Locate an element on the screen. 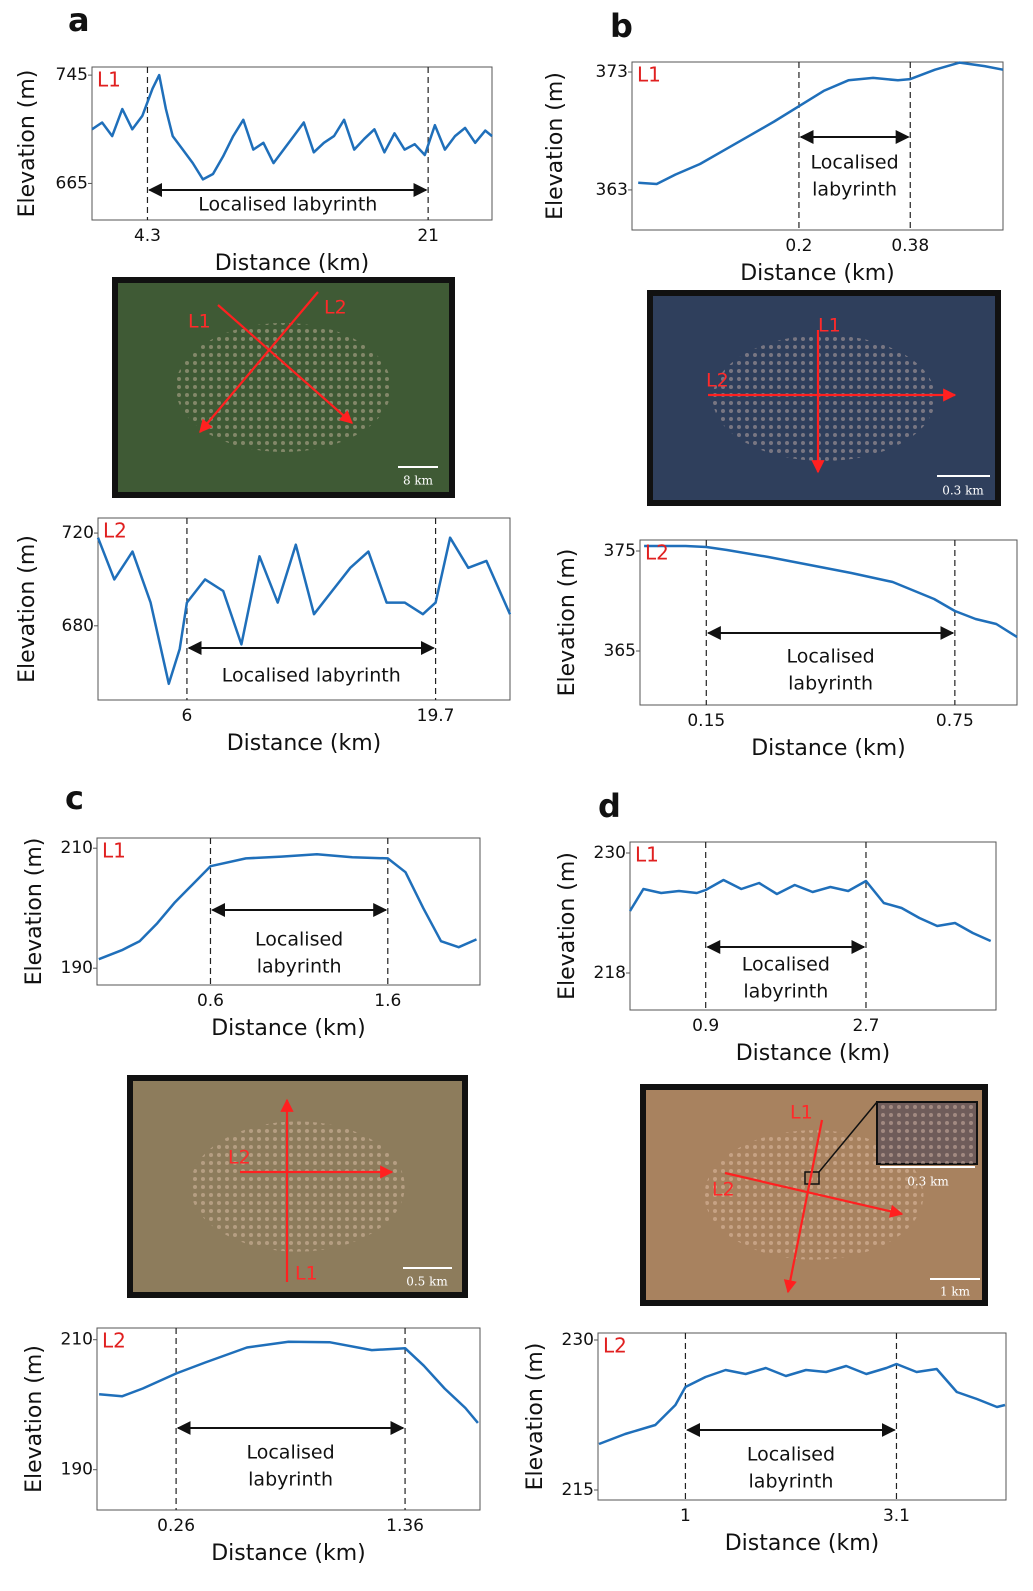 The image size is (1033, 1591). x-tick-label: 0.26 is located at coordinates (176, 1526).